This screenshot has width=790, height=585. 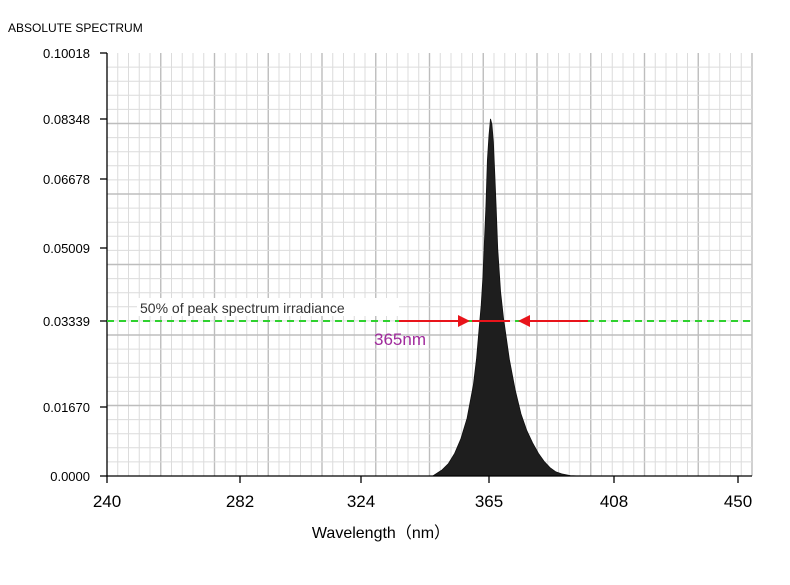 I want to click on x-tick-label: 450, so click(x=738, y=501).